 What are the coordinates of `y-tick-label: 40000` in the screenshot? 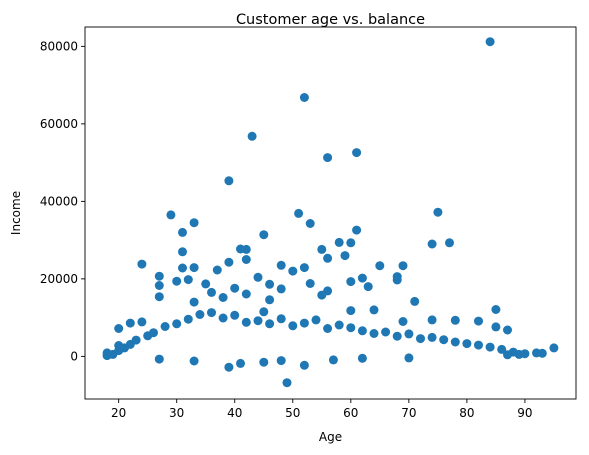 It's located at (59, 201).